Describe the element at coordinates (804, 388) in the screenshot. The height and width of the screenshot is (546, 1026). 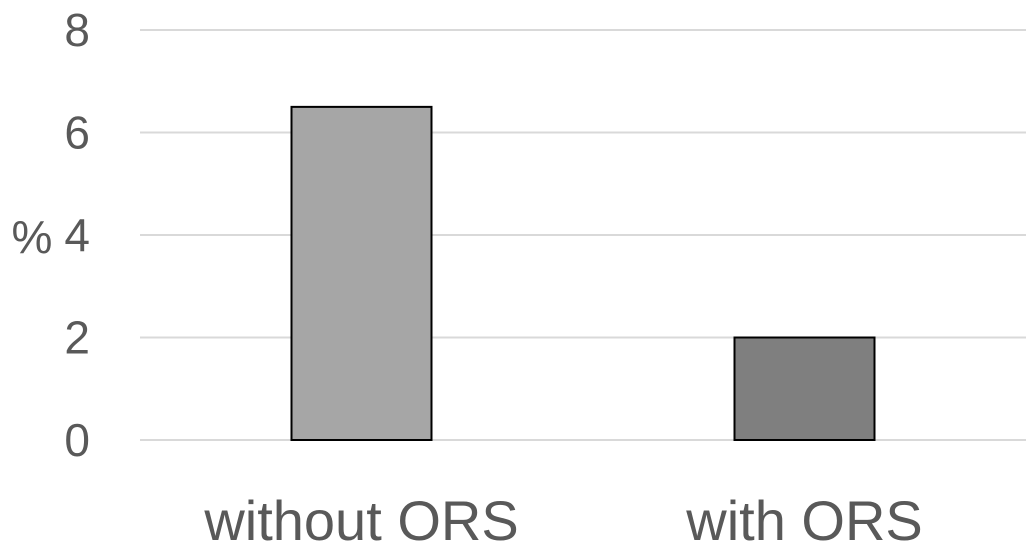
I see `bar-with-ors` at that location.